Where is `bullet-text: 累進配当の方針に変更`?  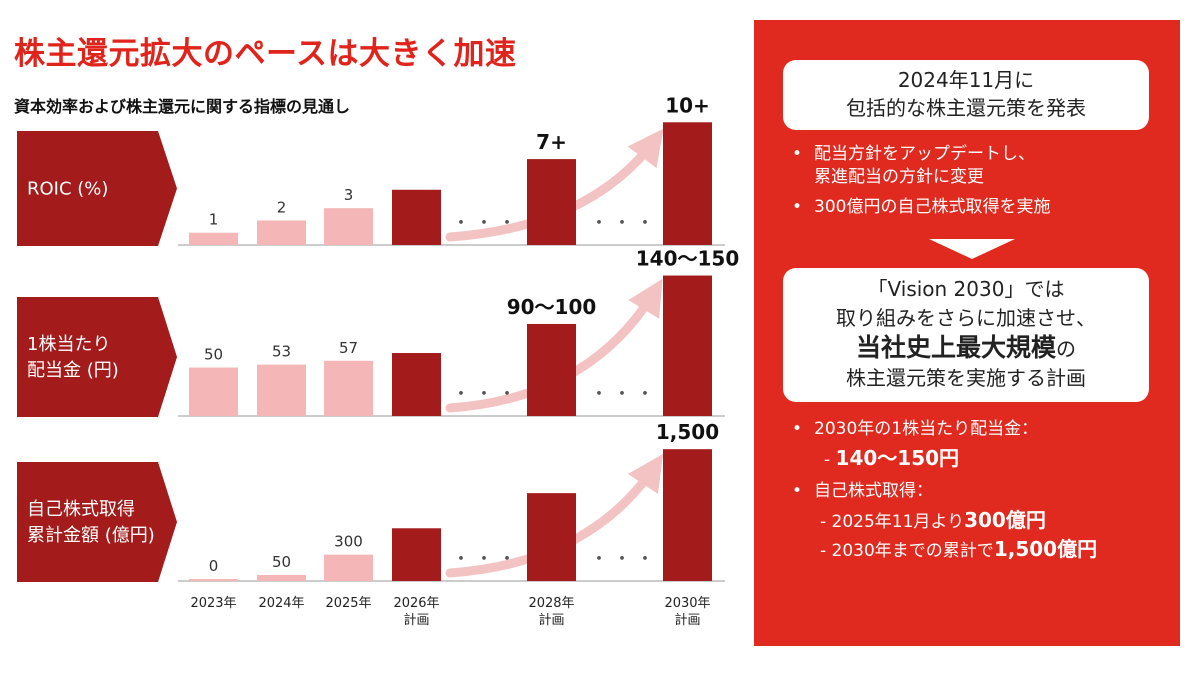 bullet-text: 累進配当の方針に変更 is located at coordinates (899, 177).